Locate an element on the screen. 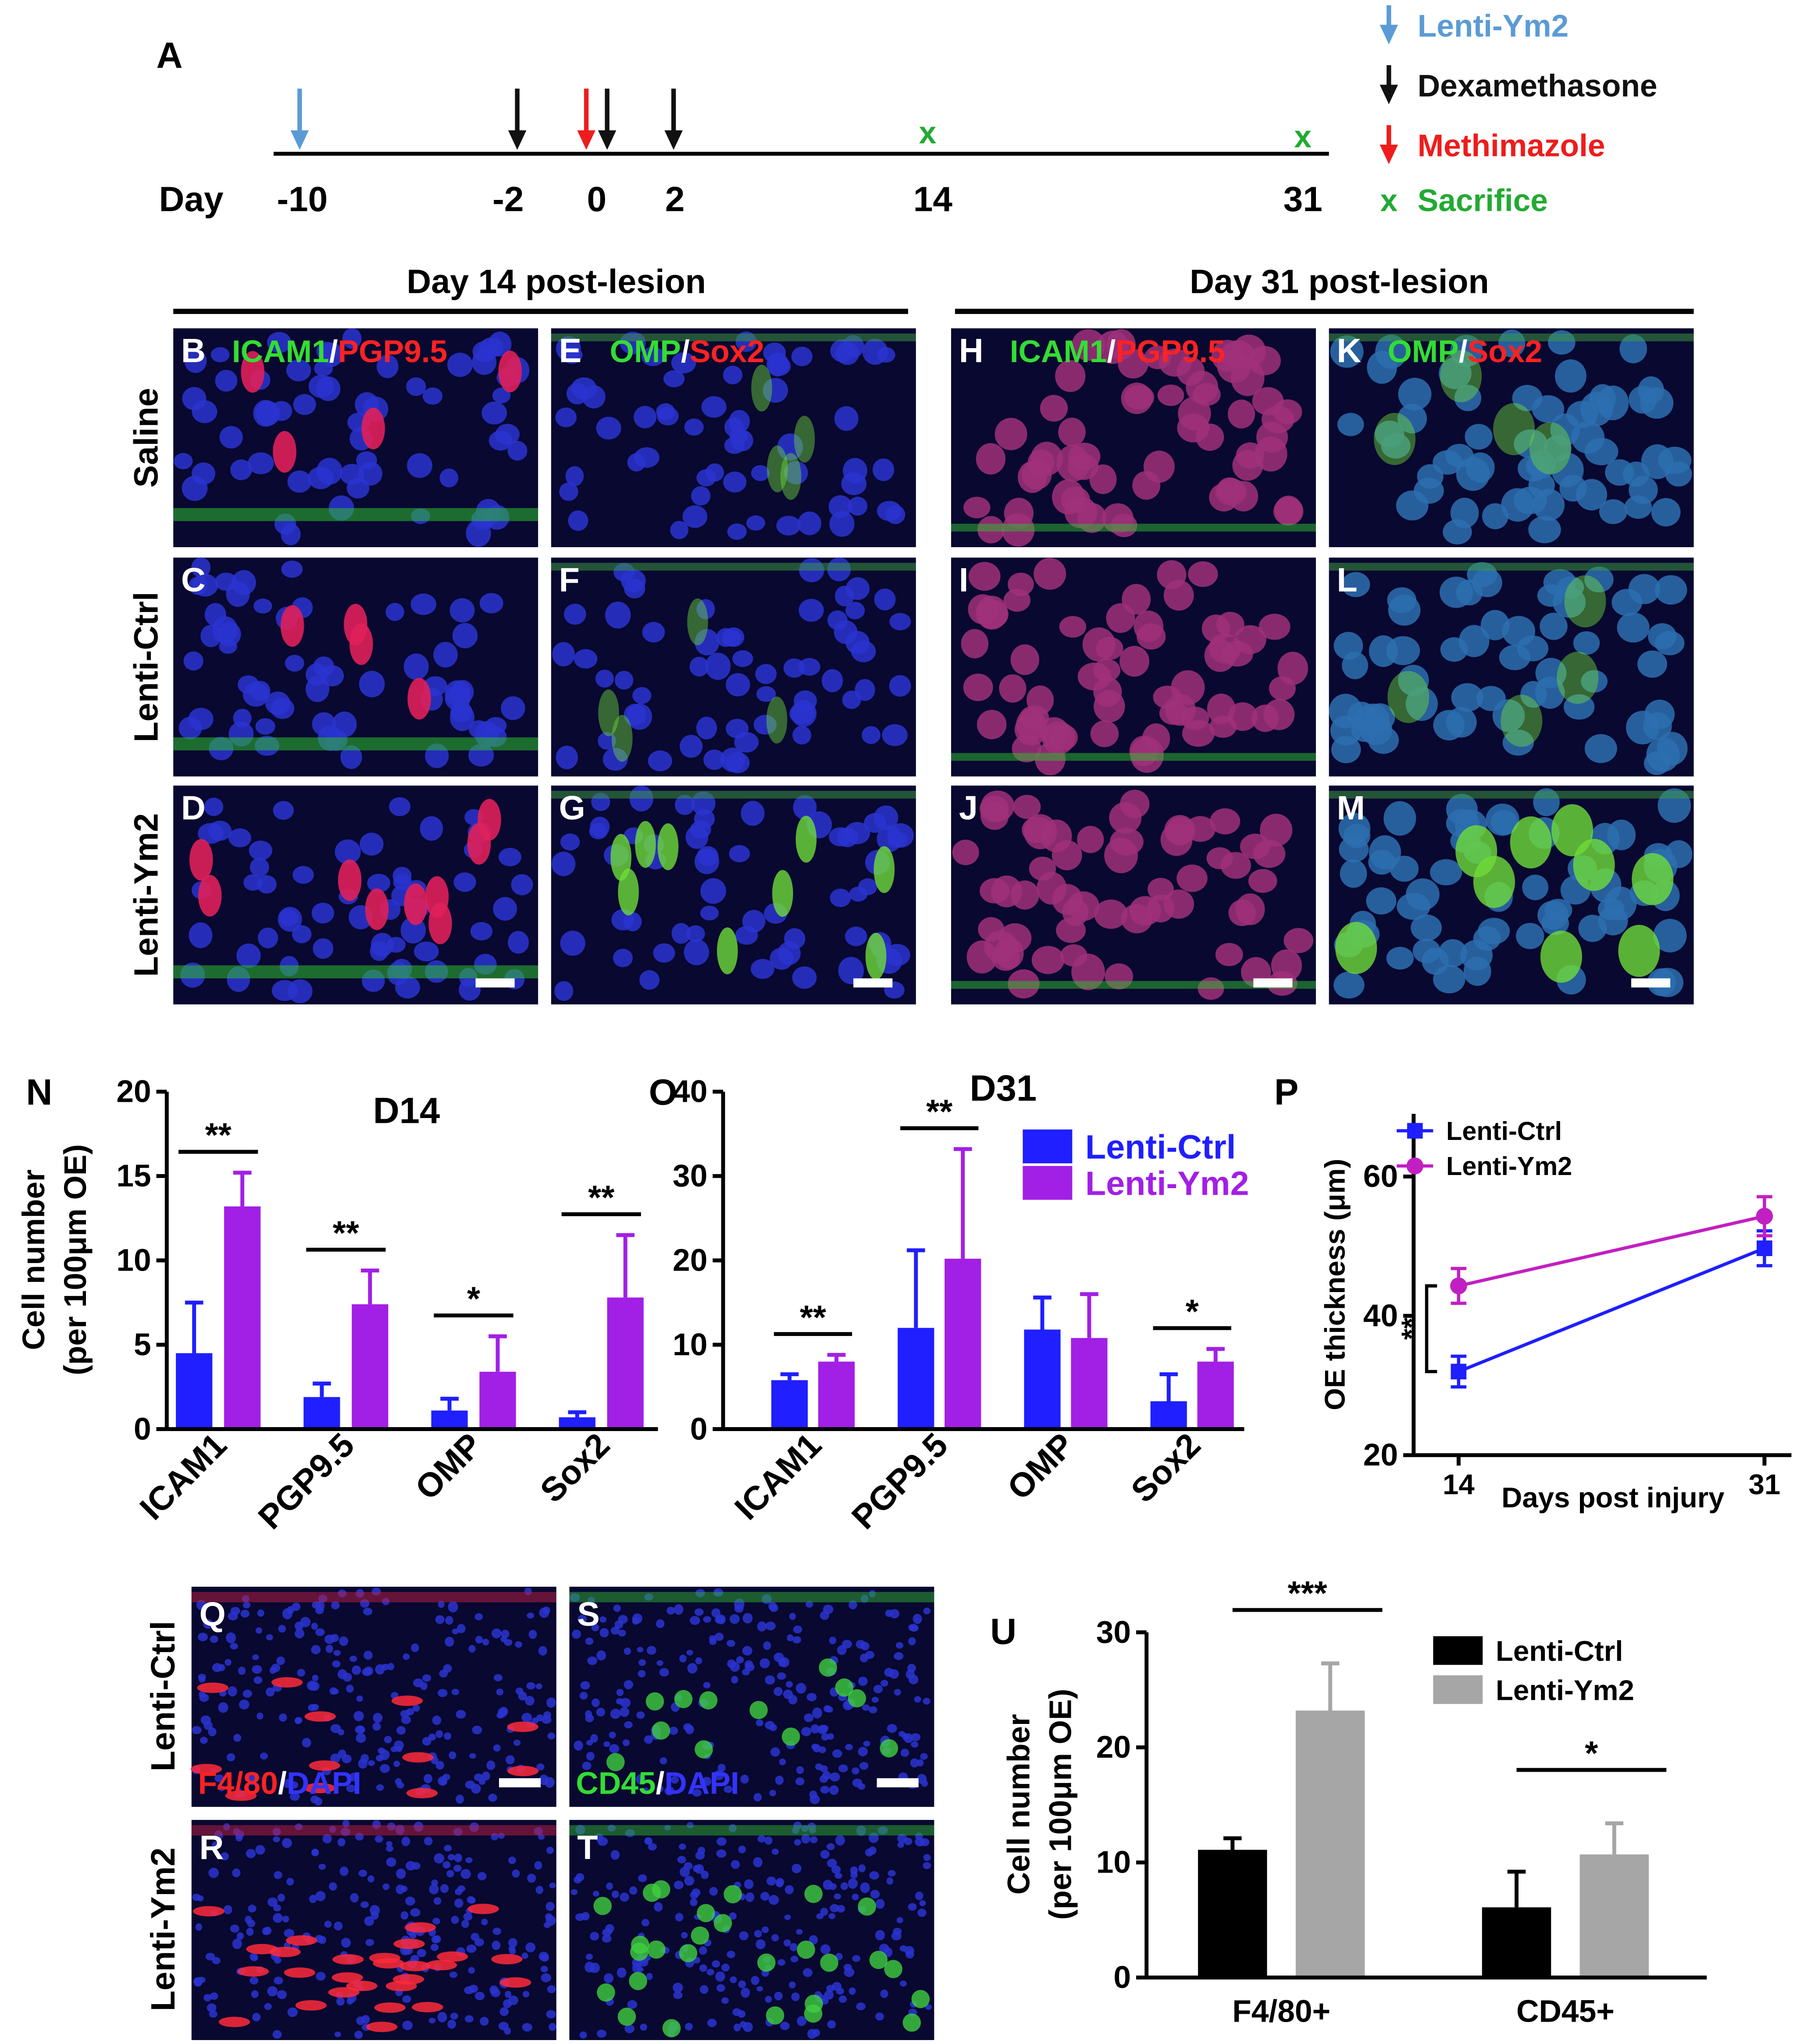 This screenshot has width=1811, height=2044. y-tick-label: 0 is located at coordinates (143, 1428).